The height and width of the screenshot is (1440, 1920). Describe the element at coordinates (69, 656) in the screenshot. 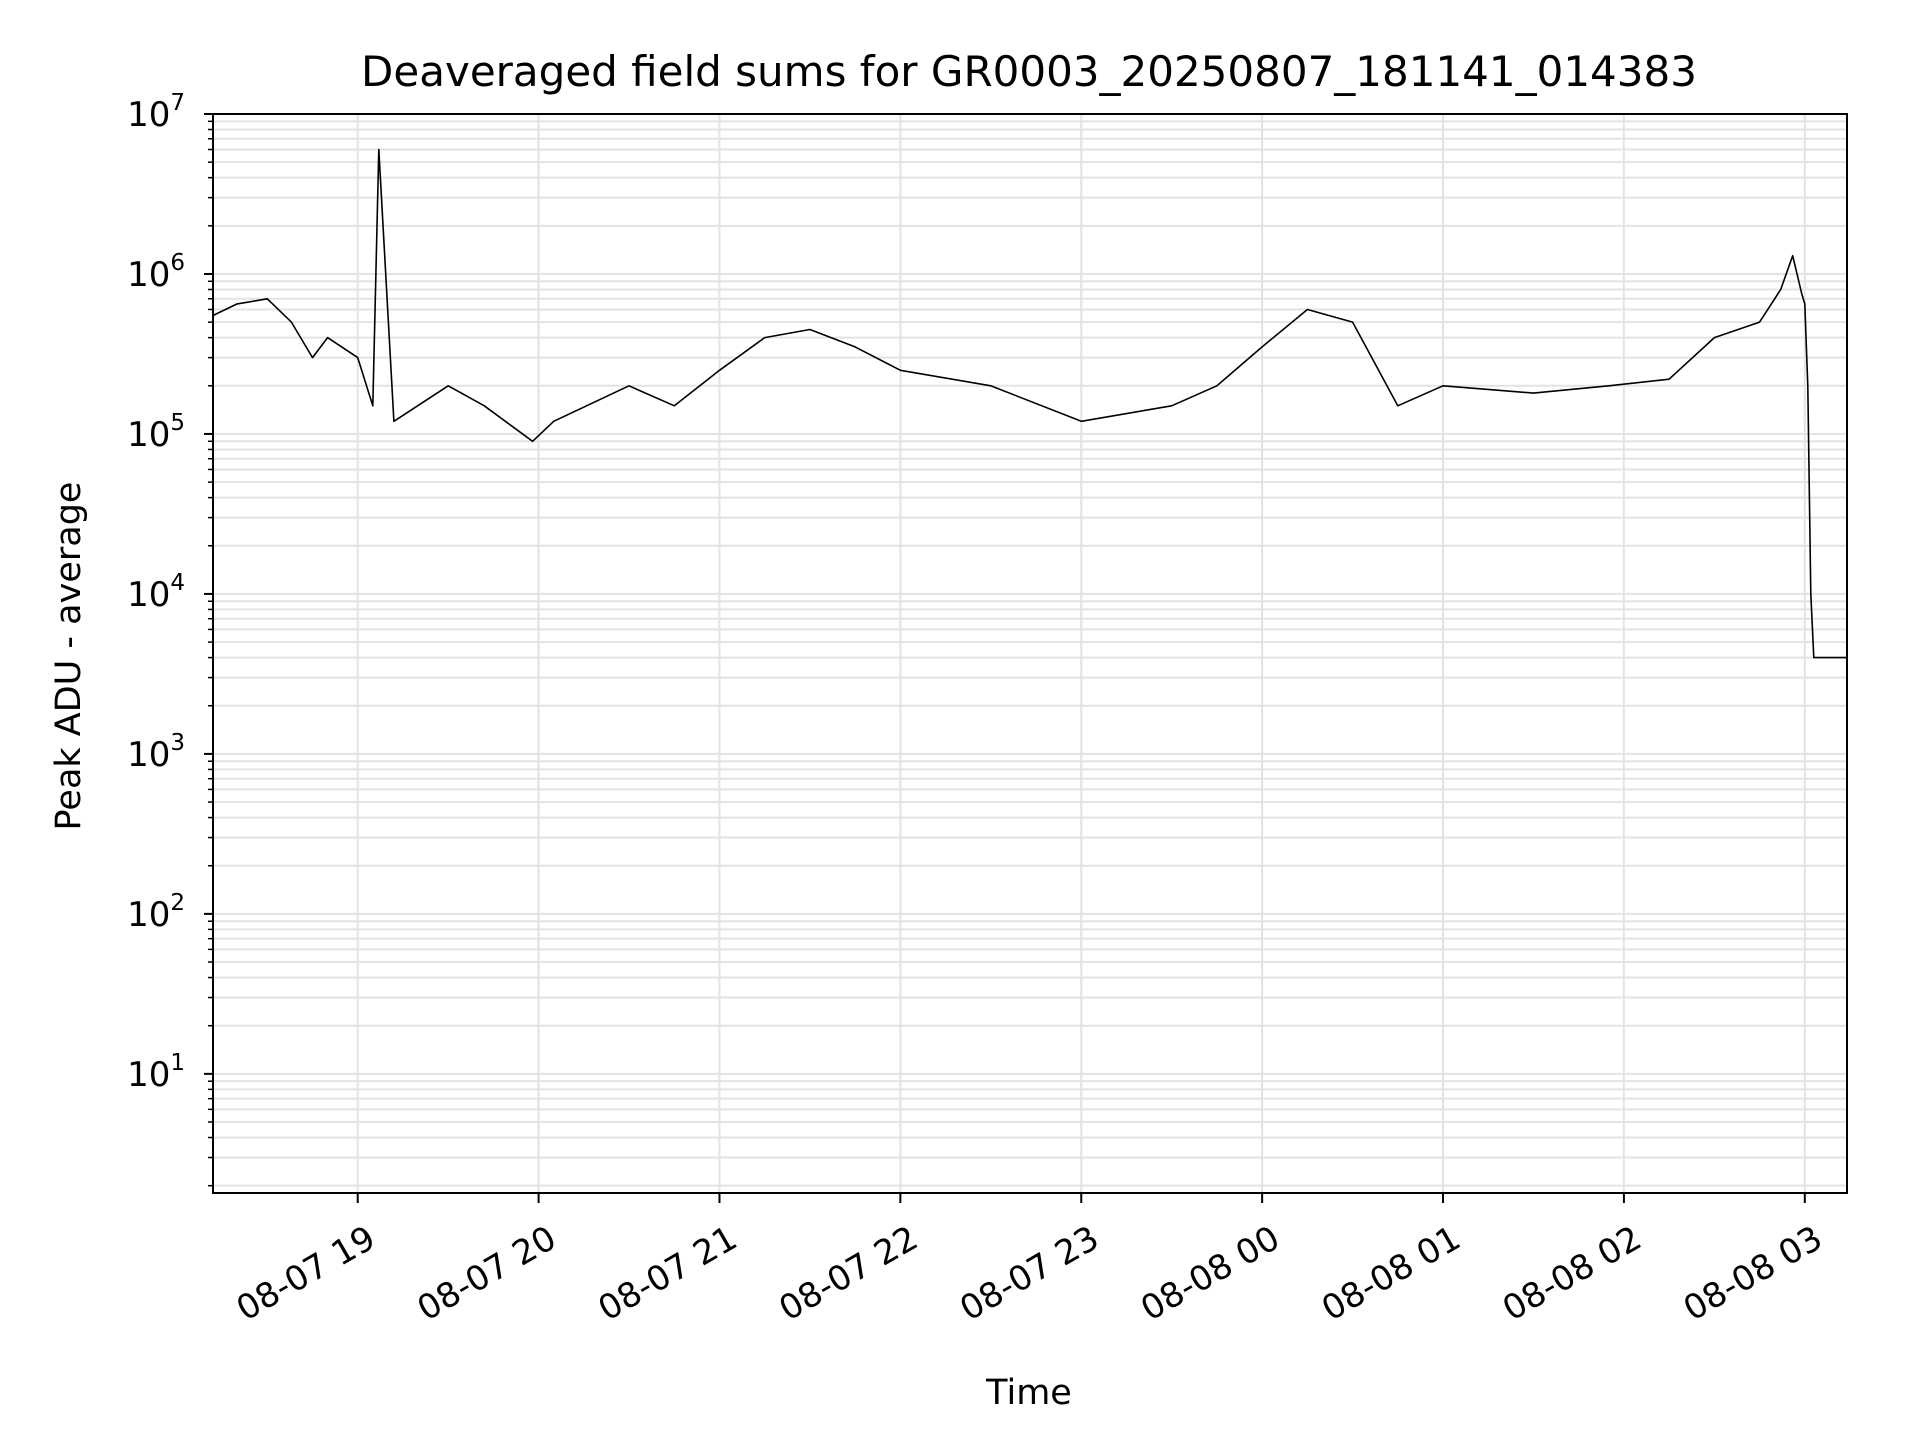

I see `y-axis-title: Peak ADU - average` at that location.